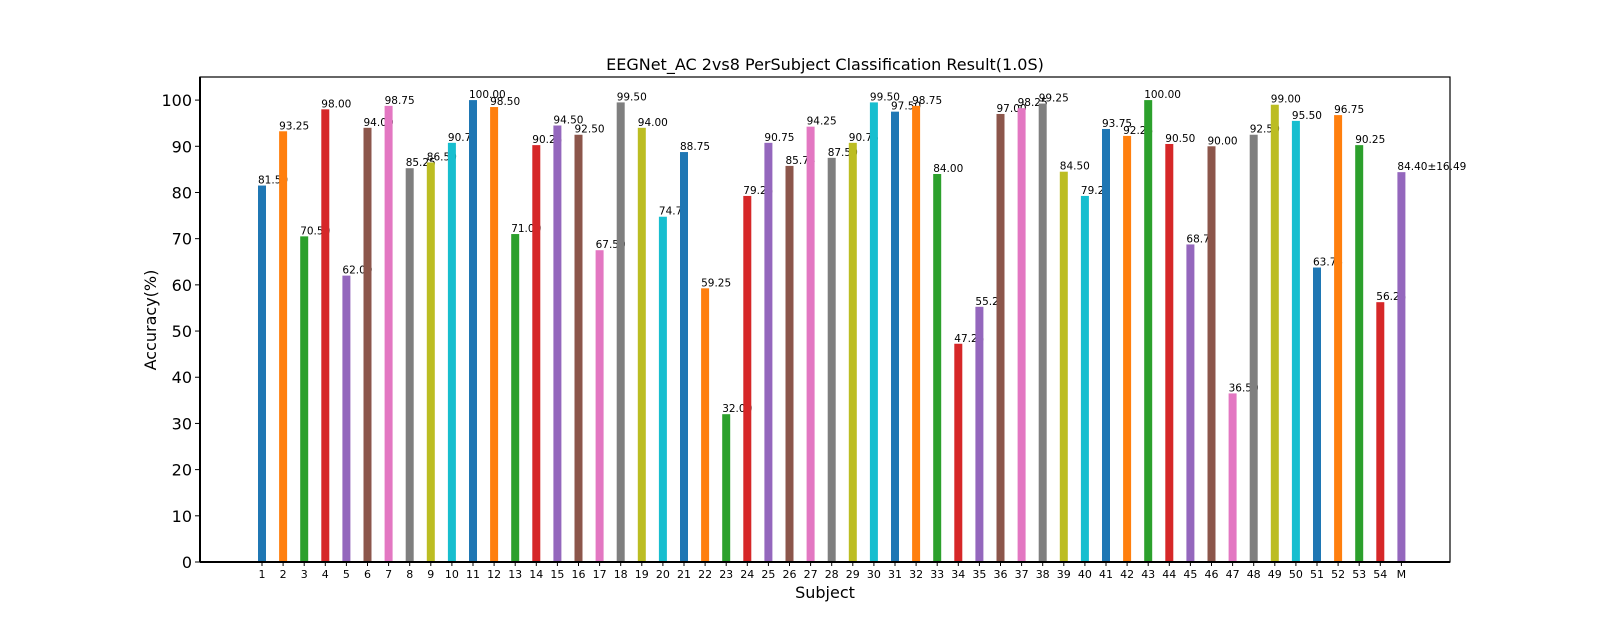 The width and height of the screenshot is (1600, 640). Describe the element at coordinates (1001, 574) in the screenshot. I see `x-tick-label: 36` at that location.